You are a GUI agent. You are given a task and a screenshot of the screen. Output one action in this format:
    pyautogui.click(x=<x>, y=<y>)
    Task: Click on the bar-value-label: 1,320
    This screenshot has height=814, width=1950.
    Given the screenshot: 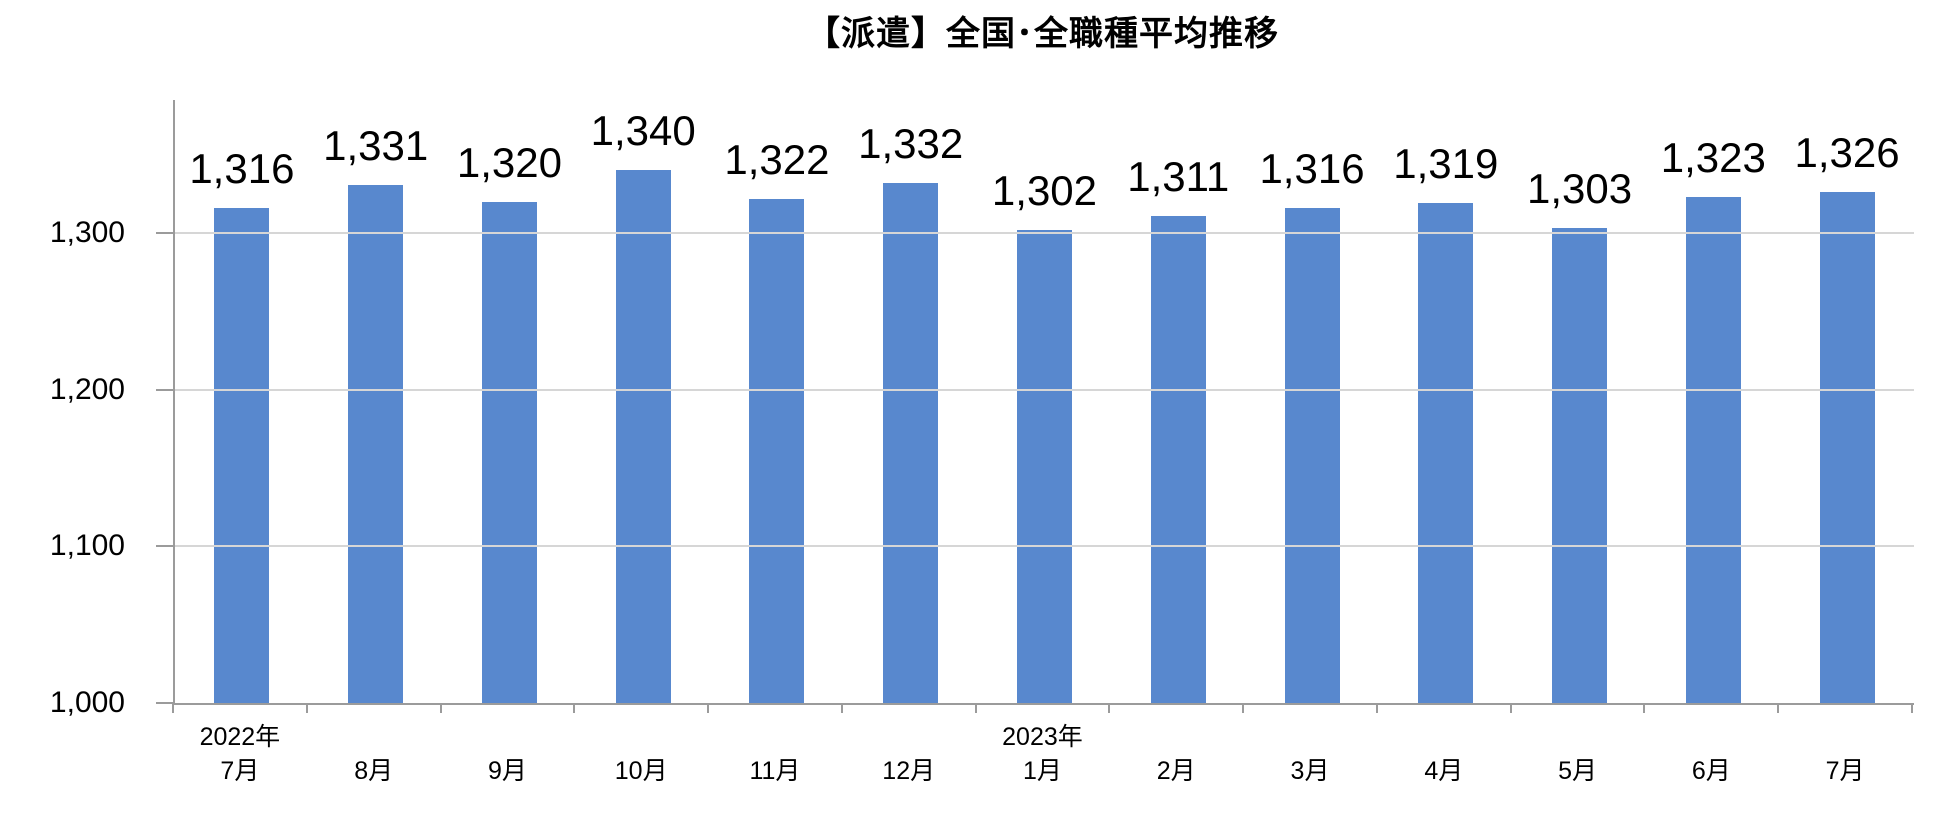 What is the action you would take?
    pyautogui.click(x=509, y=162)
    